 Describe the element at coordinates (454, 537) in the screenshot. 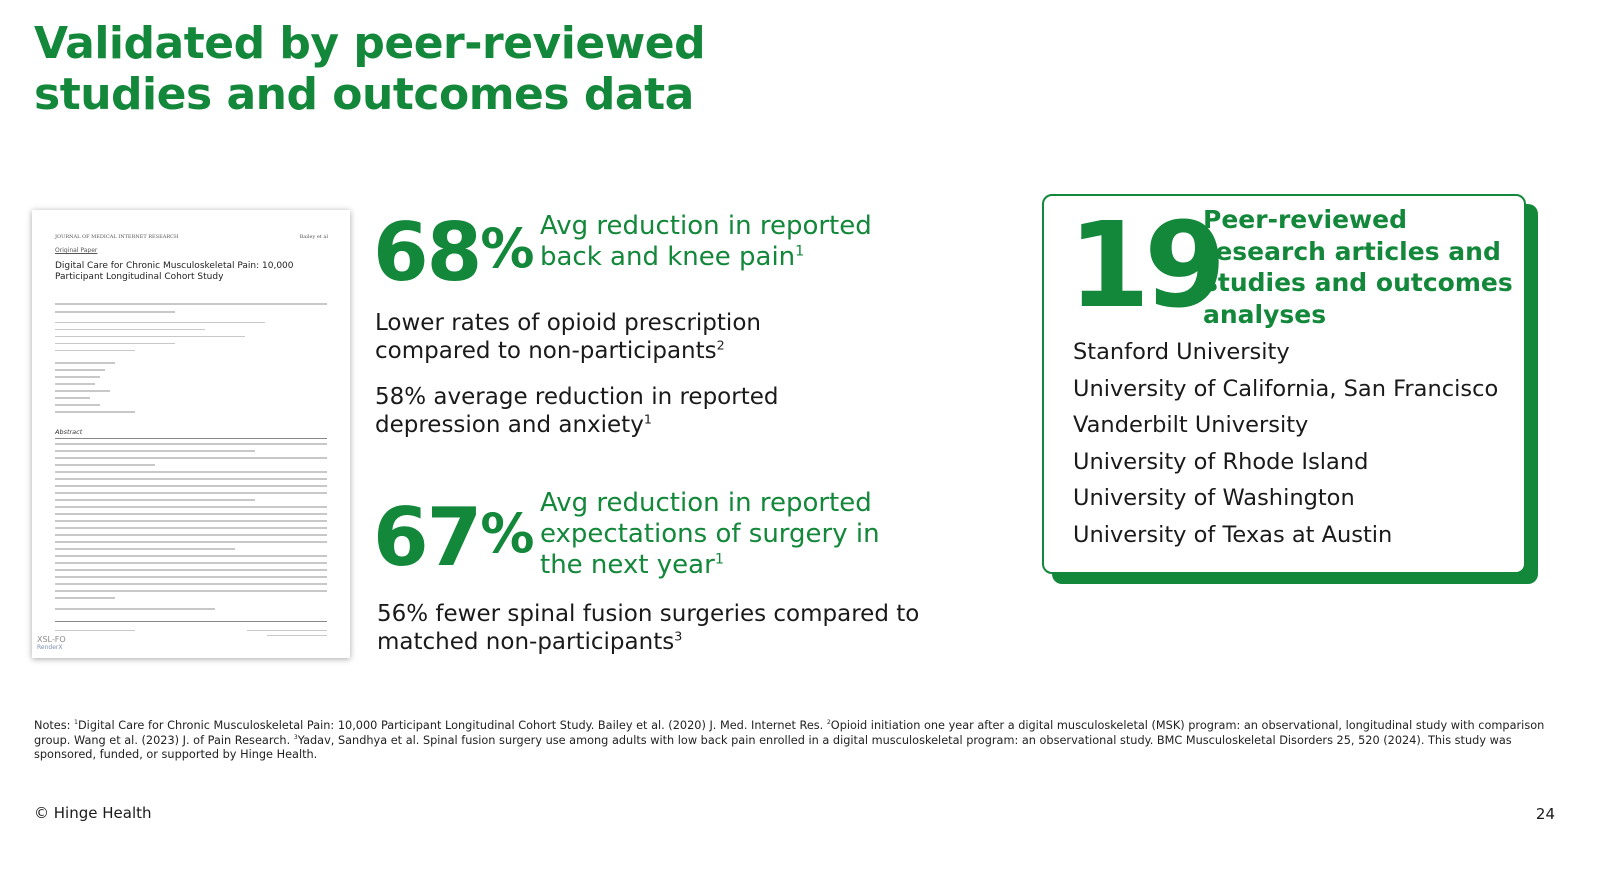

I see `stat-surgery-value: 67%` at that location.